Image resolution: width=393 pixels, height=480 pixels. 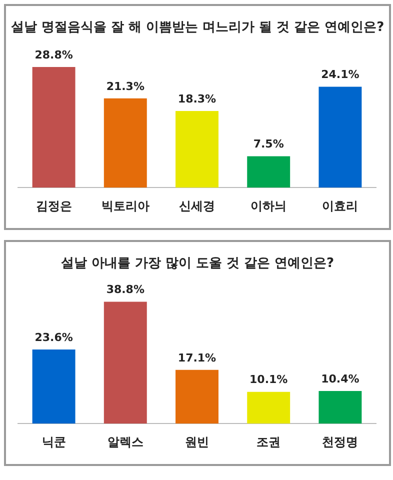 I want to click on data-label: 7.5%, so click(x=268, y=144).